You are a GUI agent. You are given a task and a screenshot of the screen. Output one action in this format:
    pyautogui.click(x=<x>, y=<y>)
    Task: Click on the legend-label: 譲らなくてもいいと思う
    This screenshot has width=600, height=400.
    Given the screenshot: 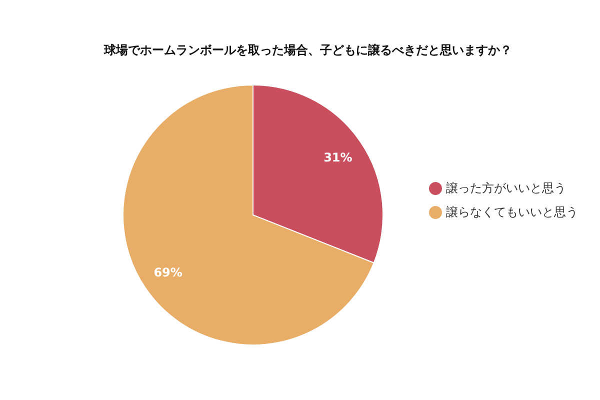 What is the action you would take?
    pyautogui.click(x=512, y=212)
    